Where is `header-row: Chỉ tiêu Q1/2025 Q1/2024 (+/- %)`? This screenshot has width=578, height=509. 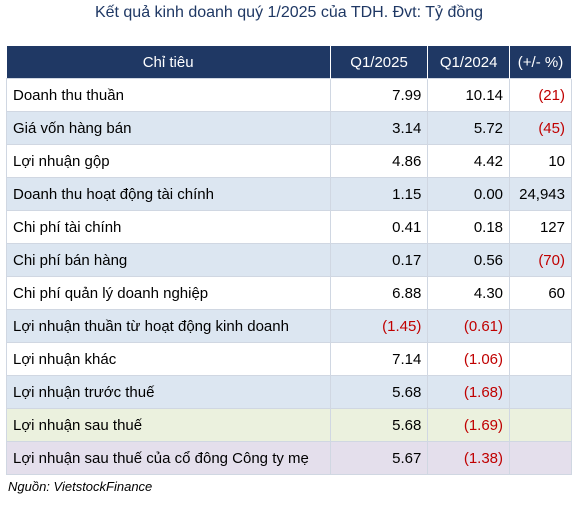
header-row: Chỉ tiêu Q1/2025 Q1/2024 (+/- %) is located at coordinates (289, 62).